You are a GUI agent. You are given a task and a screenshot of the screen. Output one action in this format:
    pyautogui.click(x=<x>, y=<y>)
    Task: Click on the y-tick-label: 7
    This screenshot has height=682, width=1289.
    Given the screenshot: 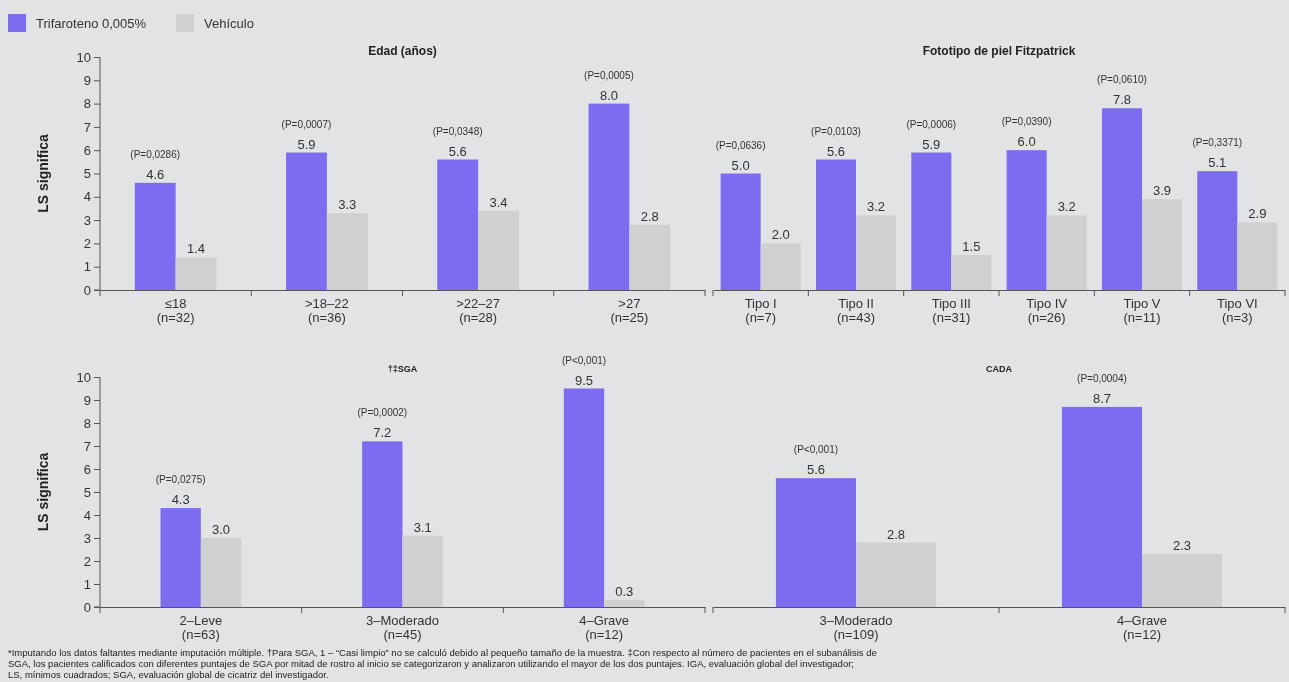 What is the action you would take?
    pyautogui.click(x=87, y=127)
    